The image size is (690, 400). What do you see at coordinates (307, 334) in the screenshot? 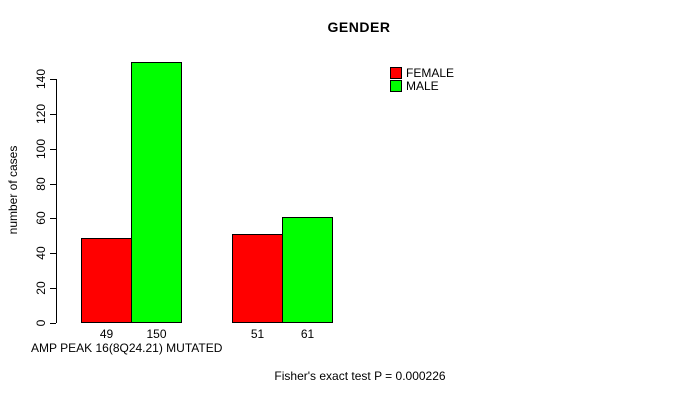
I see `bar-value-label: 61` at bounding box center [307, 334].